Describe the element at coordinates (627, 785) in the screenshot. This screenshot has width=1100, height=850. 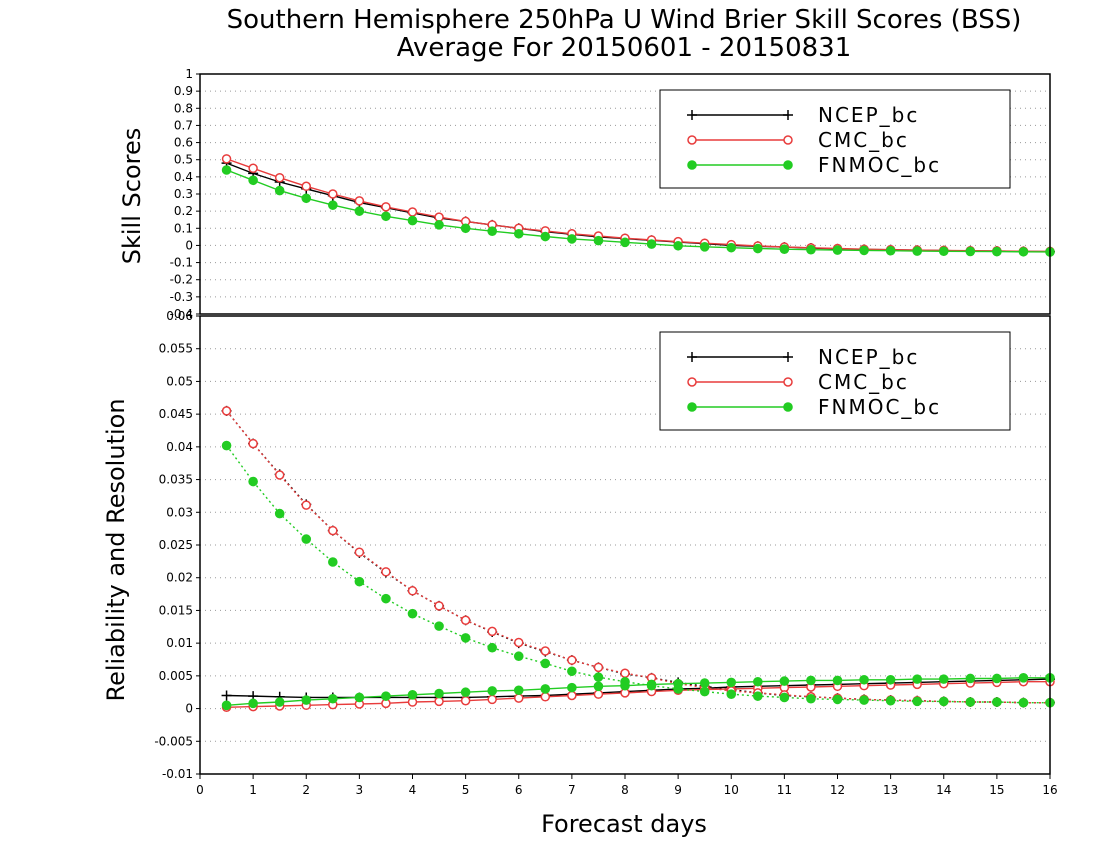
I see `panel2-x-ticks: 0 1 2 3 4 5 6 7 8 9 10 11 12 13 14 15 16` at that location.